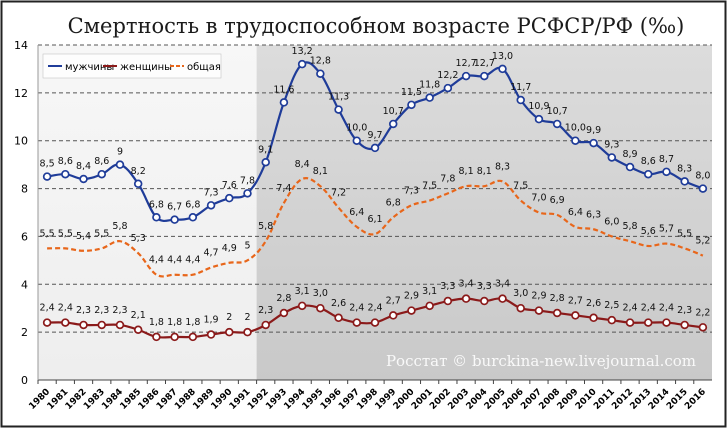 Image resolution: width=727 pixels, height=428 pixels. I want to click on data-label: 8,6, so click(101, 161).